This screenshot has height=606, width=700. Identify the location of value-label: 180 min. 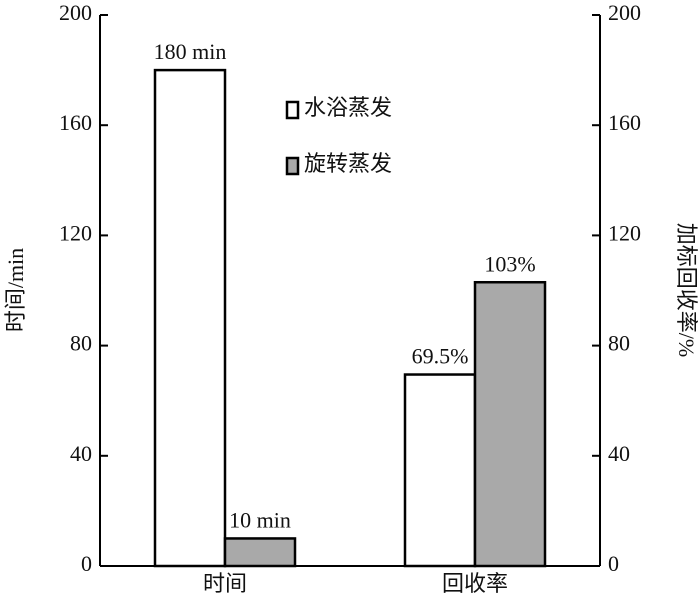
(190, 51).